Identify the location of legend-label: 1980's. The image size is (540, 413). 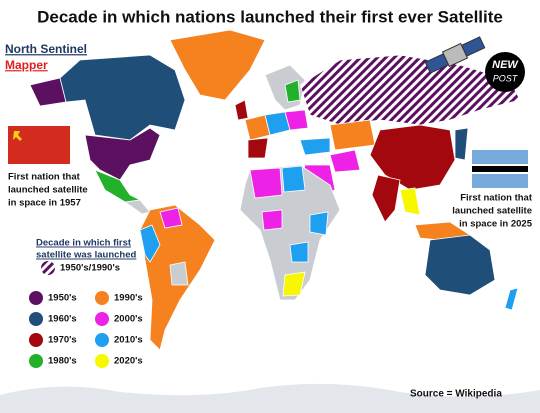
(62, 361).